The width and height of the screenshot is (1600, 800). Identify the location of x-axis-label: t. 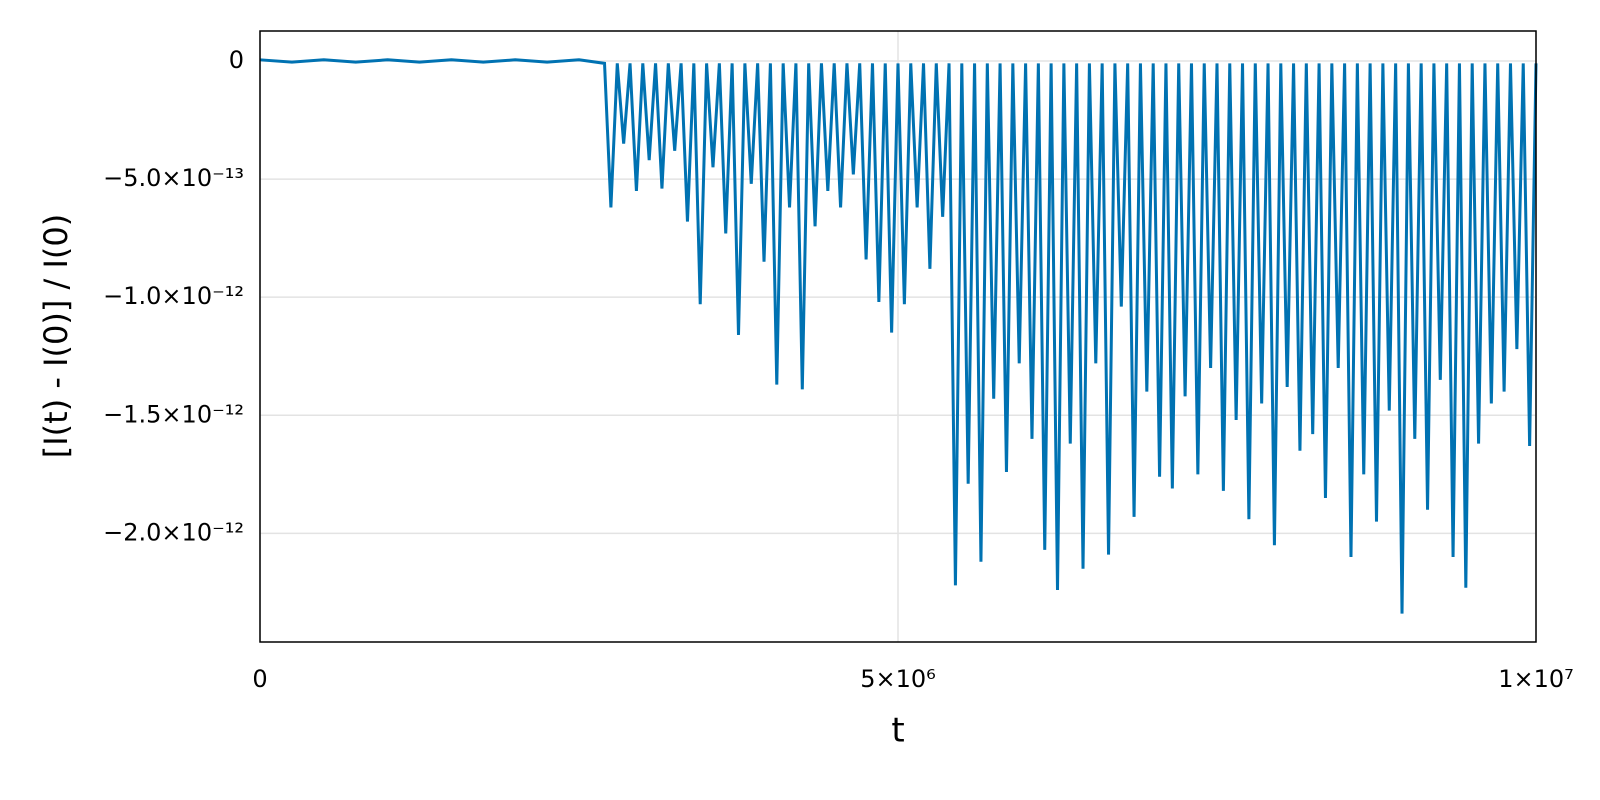
(897, 731).